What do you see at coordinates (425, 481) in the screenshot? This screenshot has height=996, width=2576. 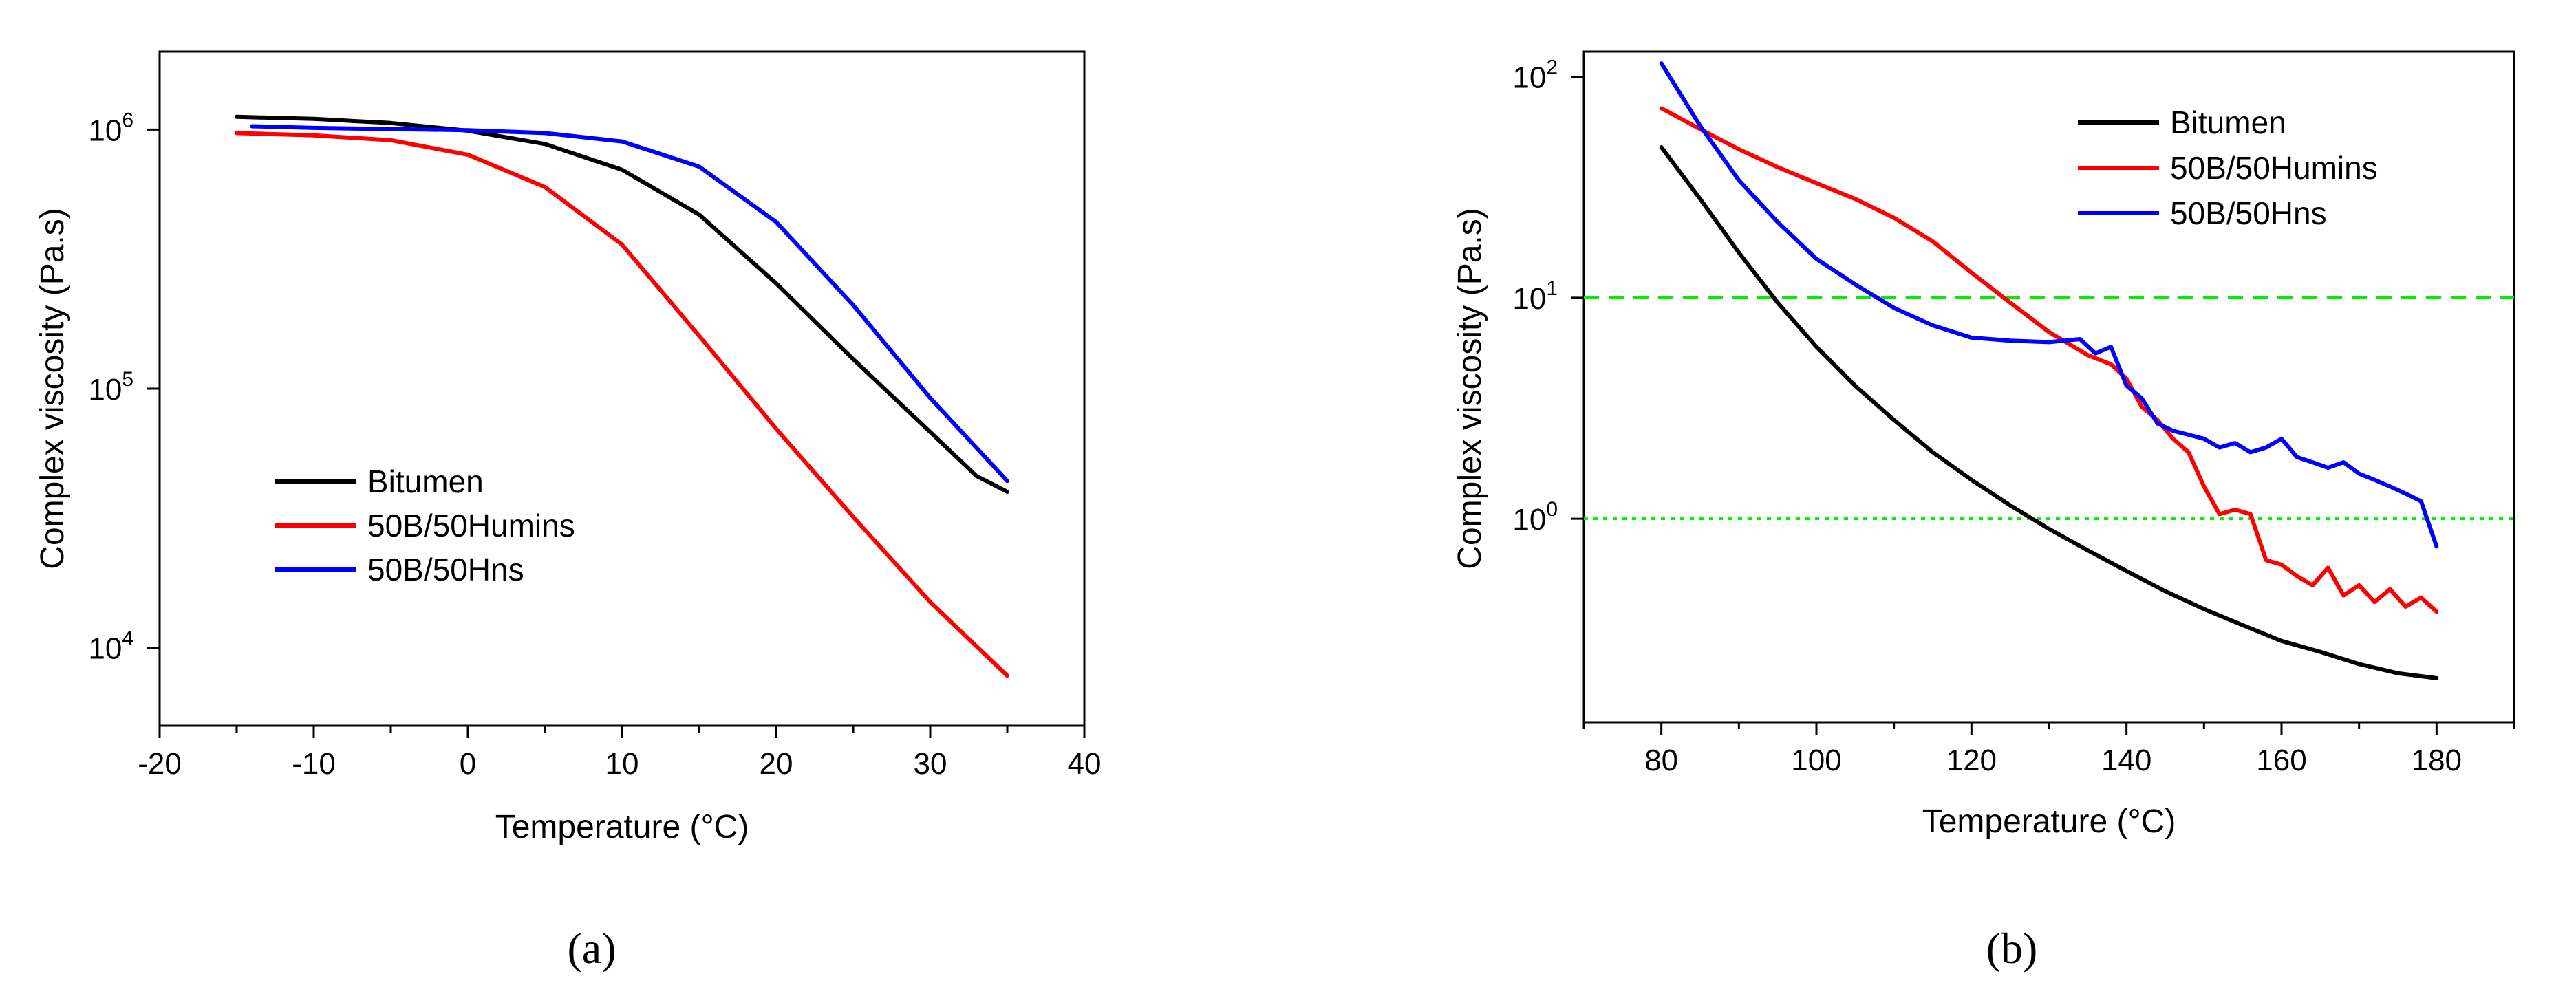 I see `legend-label-bitumen-a: Bitumen` at bounding box center [425, 481].